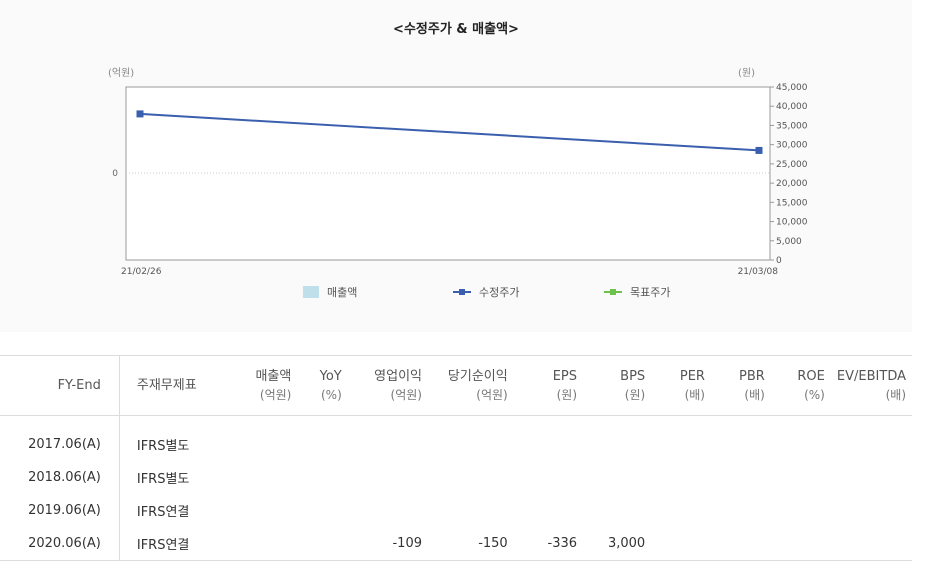 The width and height of the screenshot is (947, 580). Describe the element at coordinates (650, 292) in the screenshot. I see `legend-label-target-price: 목표주가` at that location.